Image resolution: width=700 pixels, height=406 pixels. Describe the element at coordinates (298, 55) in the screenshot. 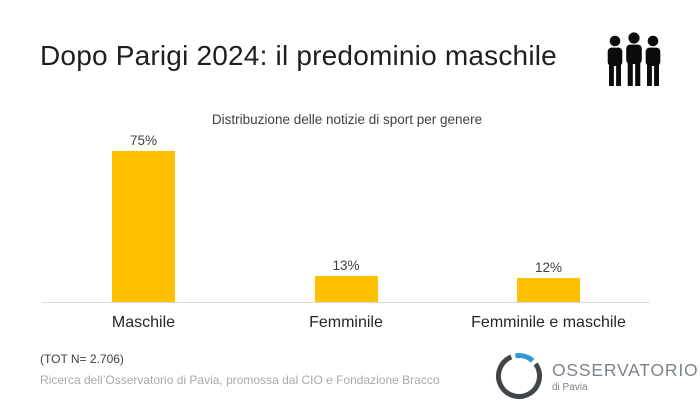

I see `page-title: Dopo Parigi 2024: il predominio maschile` at that location.